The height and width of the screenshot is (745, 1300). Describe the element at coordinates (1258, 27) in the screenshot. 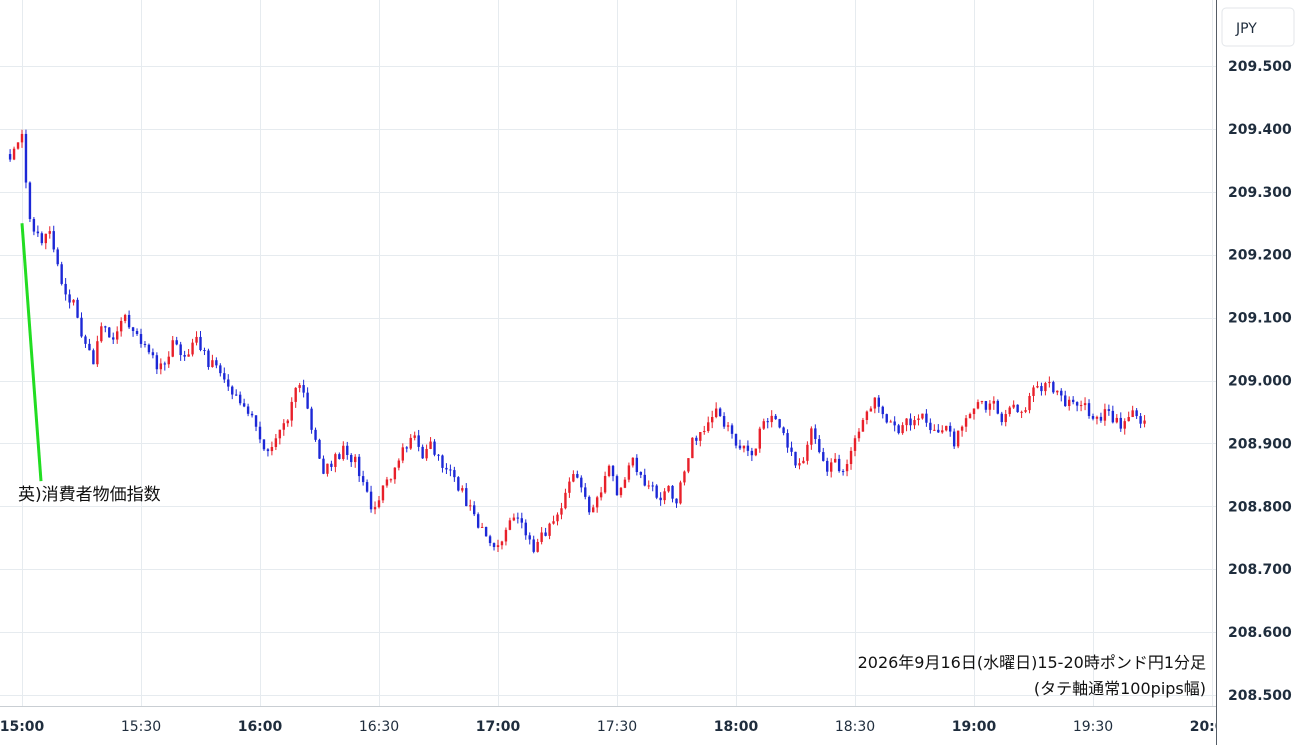

I see `currency-label-box: JPY` at that location.